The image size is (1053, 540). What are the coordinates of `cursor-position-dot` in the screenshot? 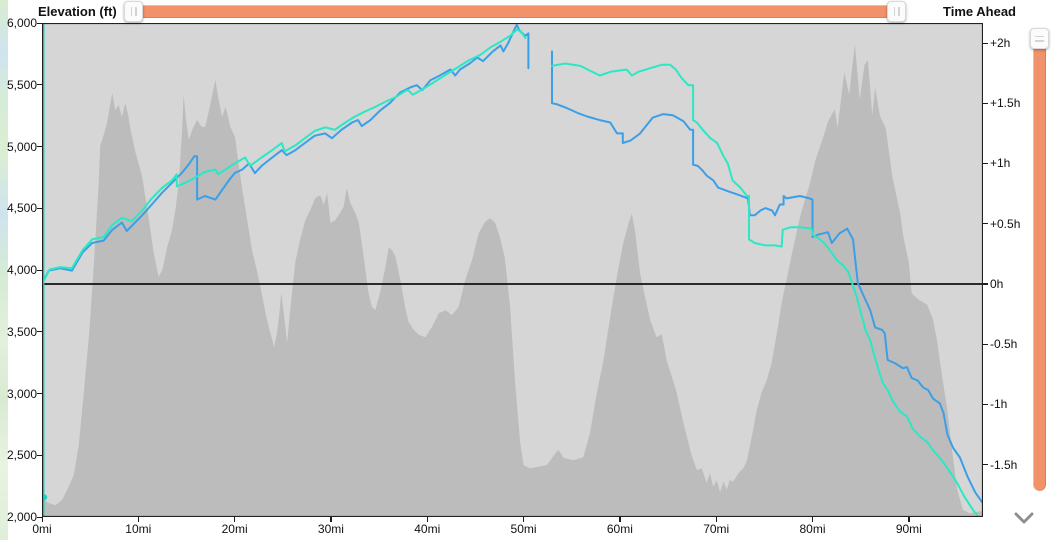 It's located at (45, 497).